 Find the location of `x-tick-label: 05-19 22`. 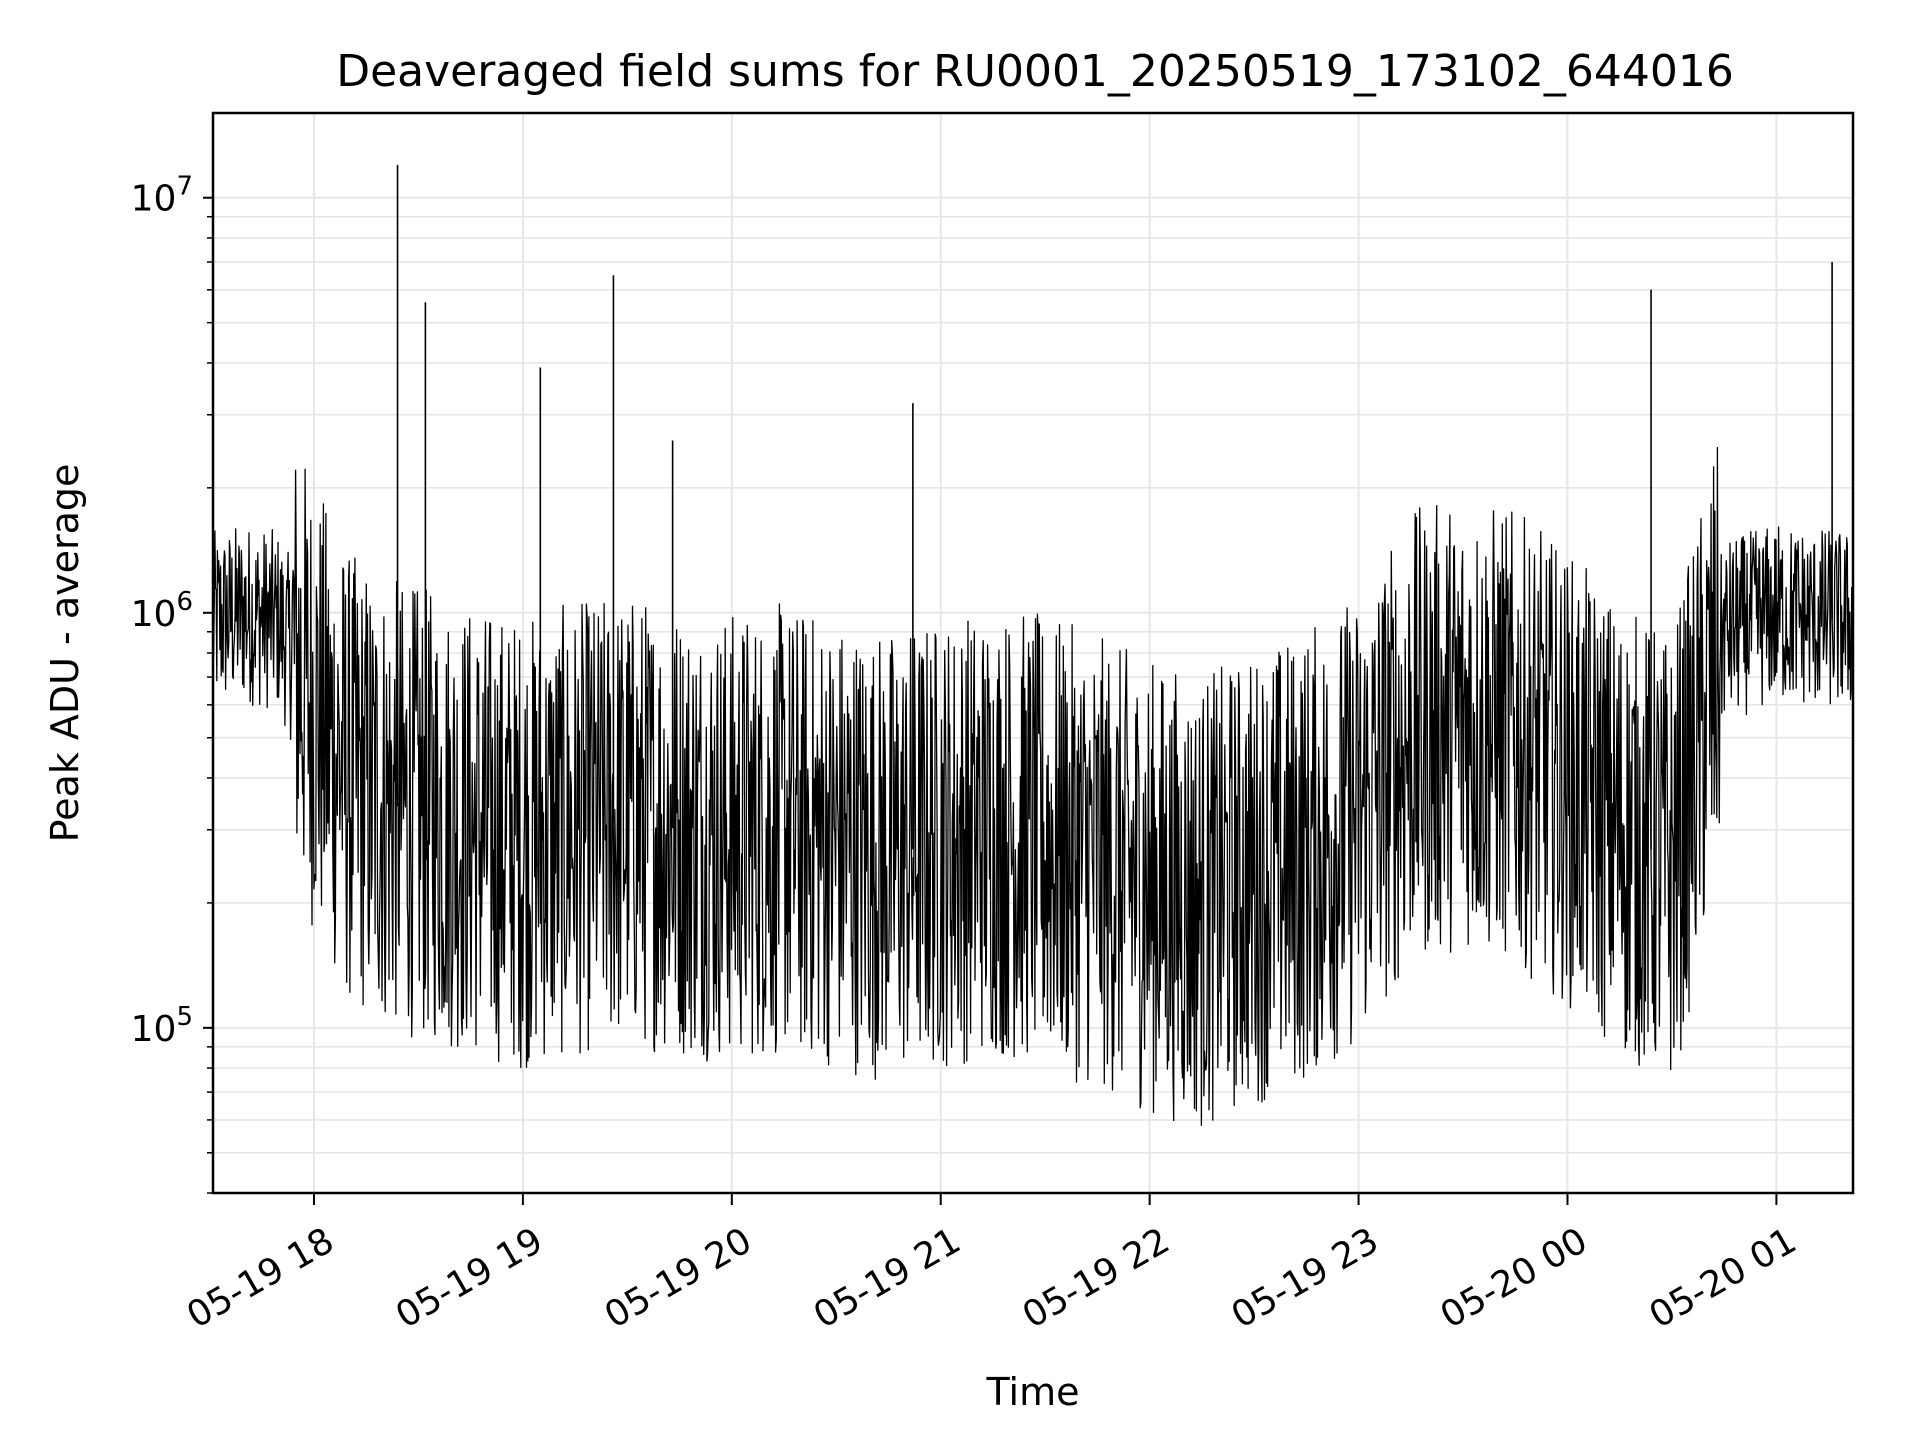

x-tick-label: 05-19 22 is located at coordinates (1096, 1278).